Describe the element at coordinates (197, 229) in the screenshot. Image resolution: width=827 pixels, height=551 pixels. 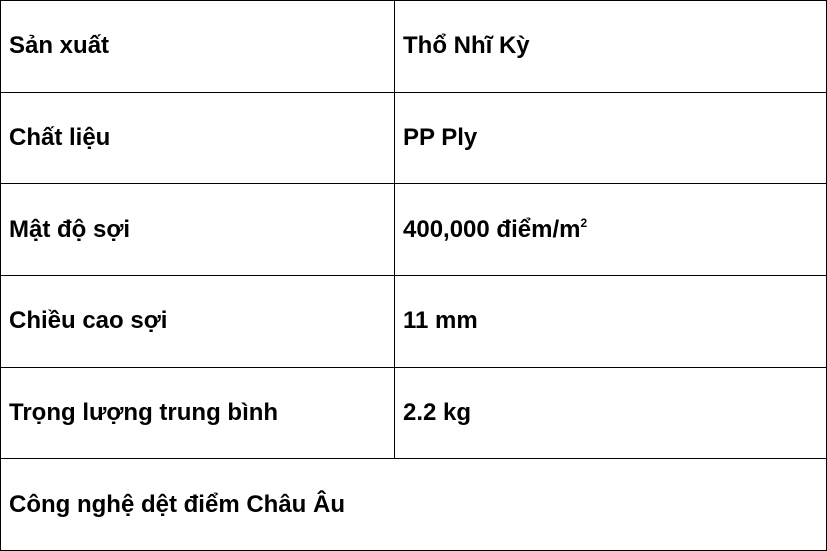
I see `row-label: Mật độ sợi` at that location.